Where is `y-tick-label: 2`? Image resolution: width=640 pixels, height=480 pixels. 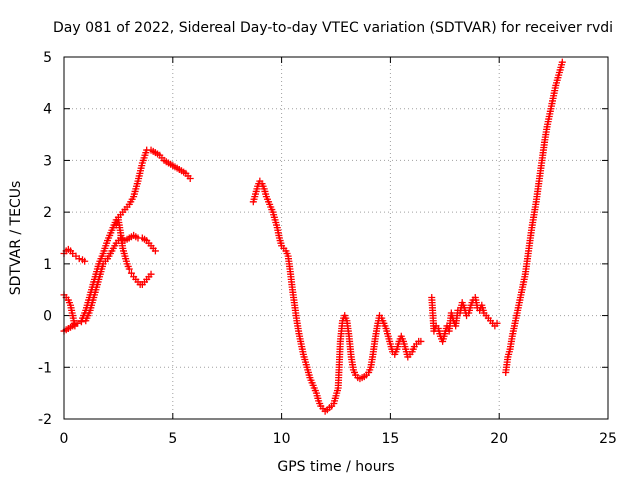 y-tick-label: 2 is located at coordinates (47, 213).